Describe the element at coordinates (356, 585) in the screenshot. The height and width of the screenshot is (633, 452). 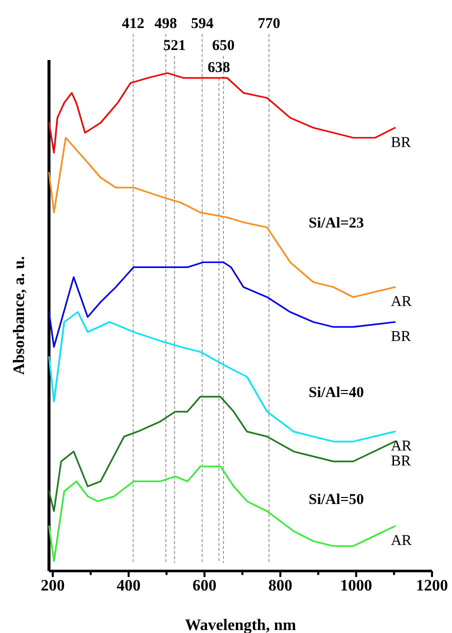
I see `x-tick-label: 1000` at that location.